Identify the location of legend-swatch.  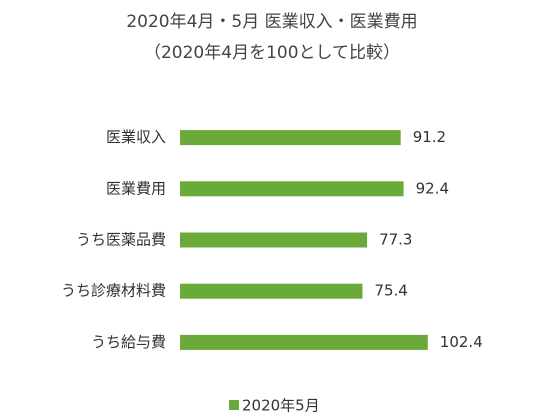
(234, 405).